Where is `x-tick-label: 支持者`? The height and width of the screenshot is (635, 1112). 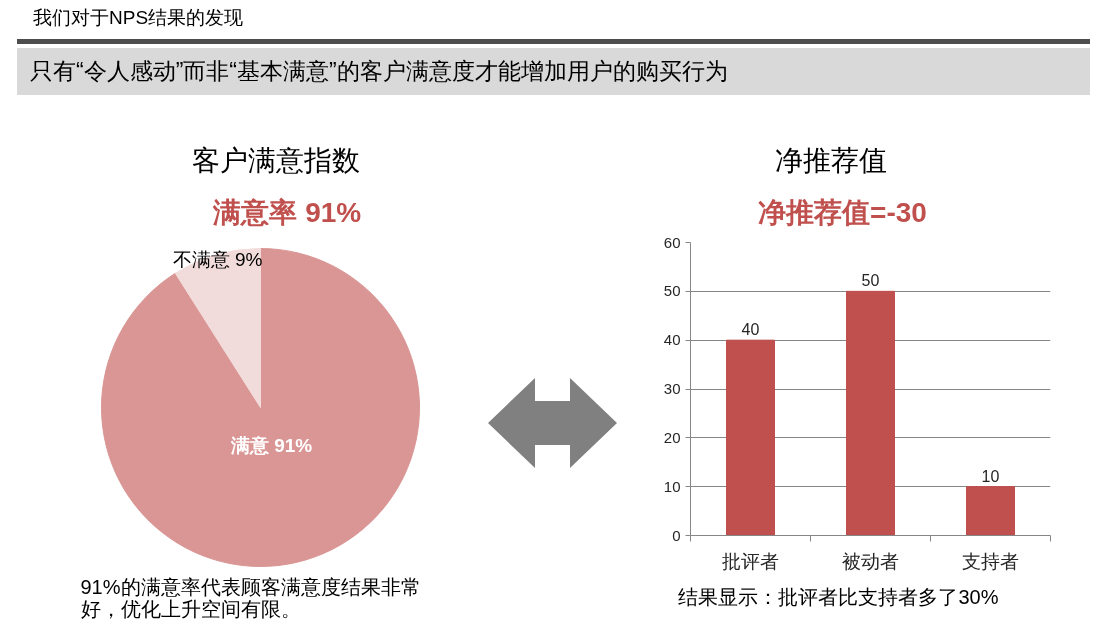
x-tick-label: 支持者 is located at coordinates (990, 561).